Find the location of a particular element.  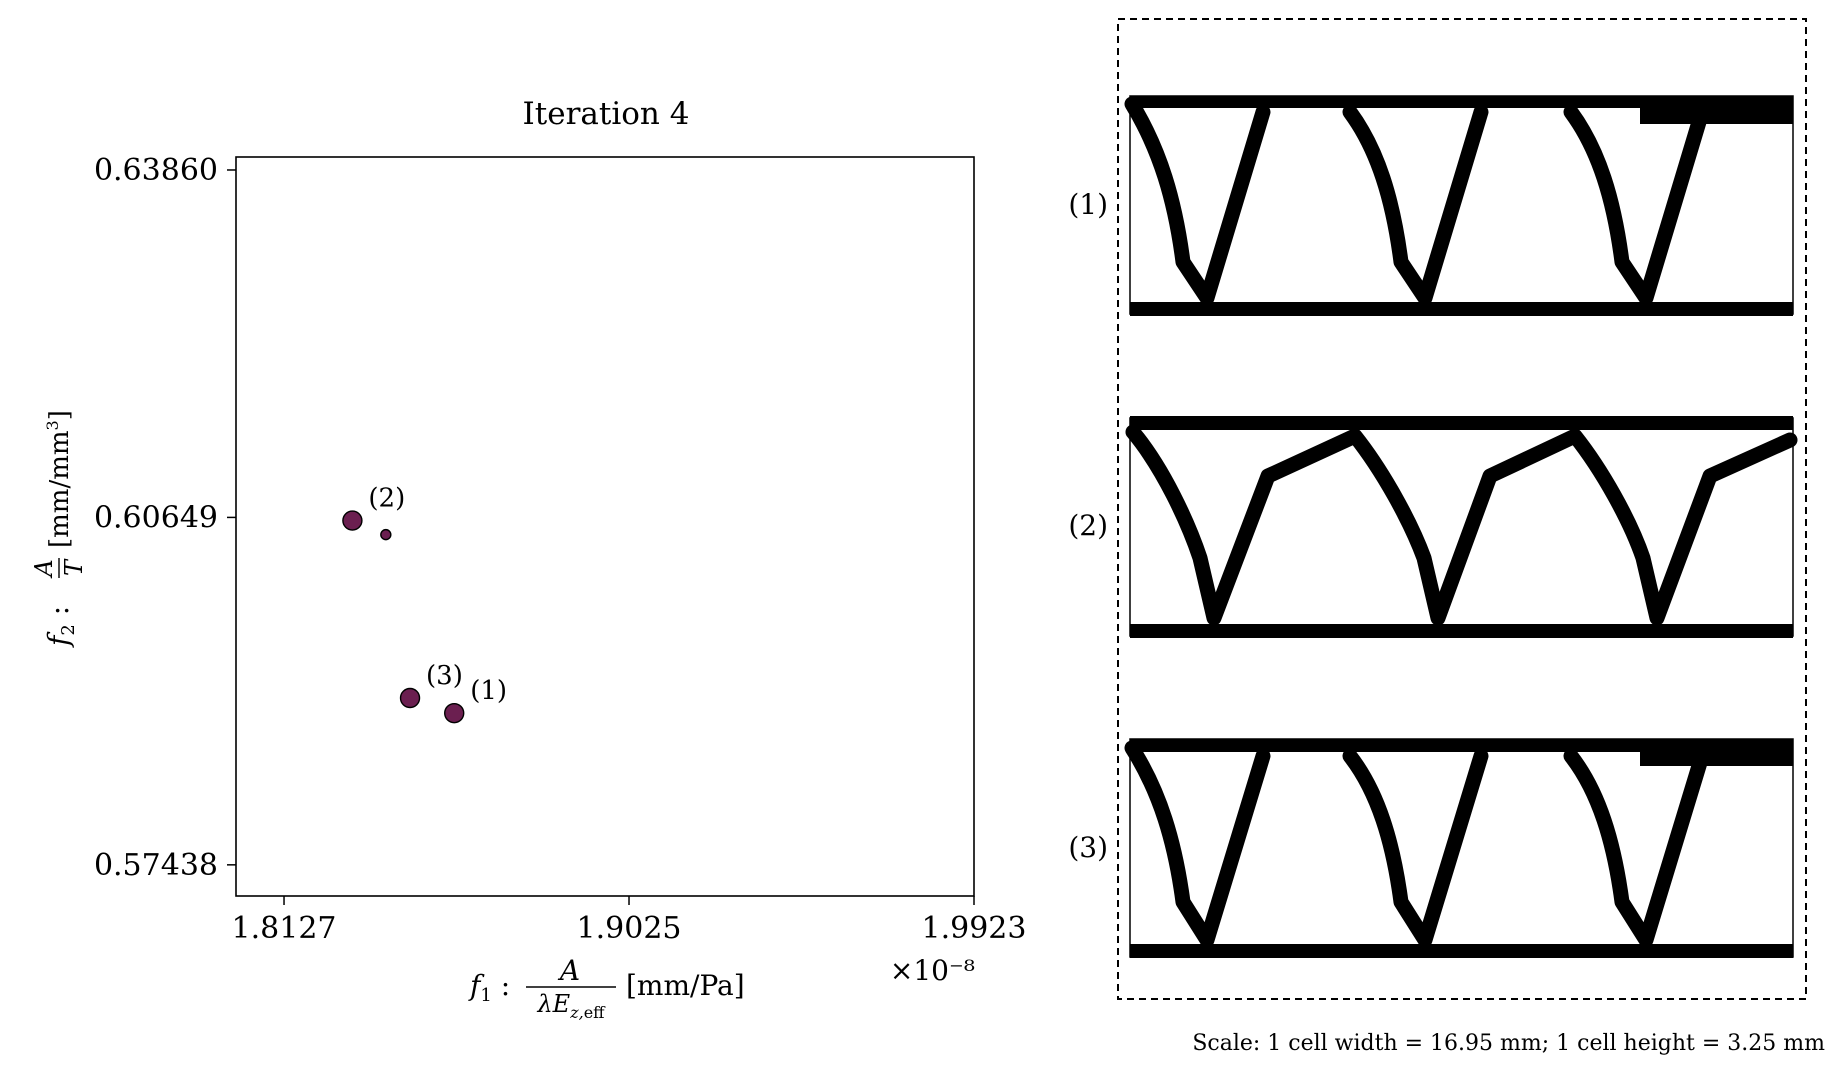

x-axis-multiplier: ×10⁻⁸ is located at coordinates (932, 970).